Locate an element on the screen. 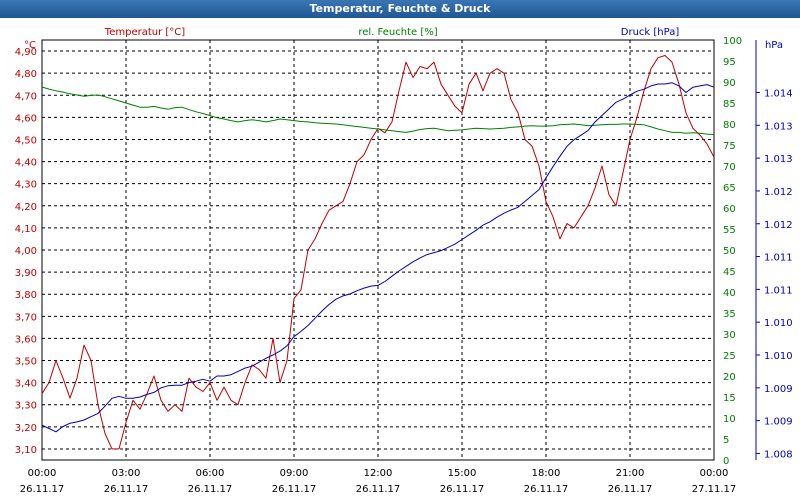  legend-pressure: Druck [hPa] is located at coordinates (650, 32).